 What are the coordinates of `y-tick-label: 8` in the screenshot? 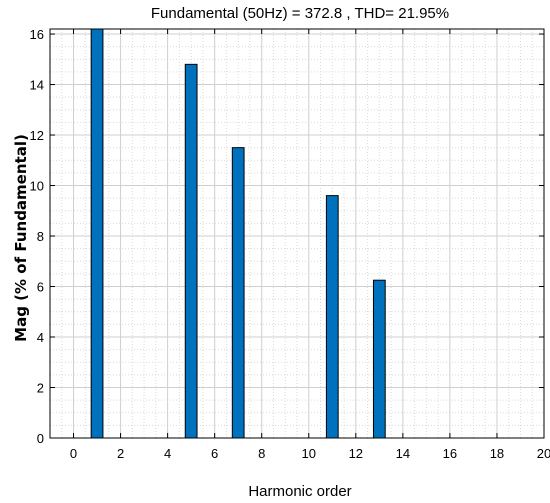 It's located at (40, 236).